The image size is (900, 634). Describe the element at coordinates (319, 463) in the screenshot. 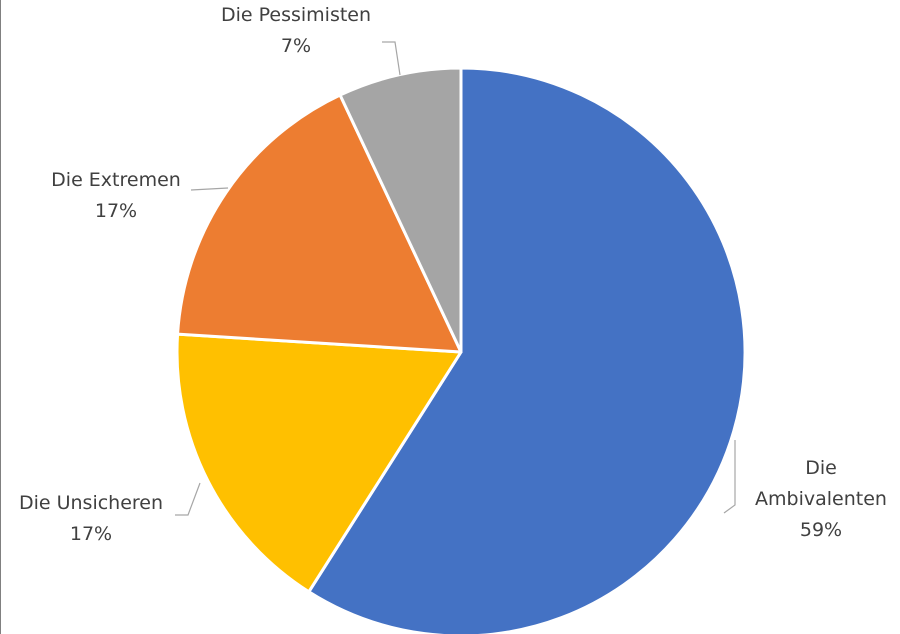

I see `pie-slice-die-unsicheren` at that location.